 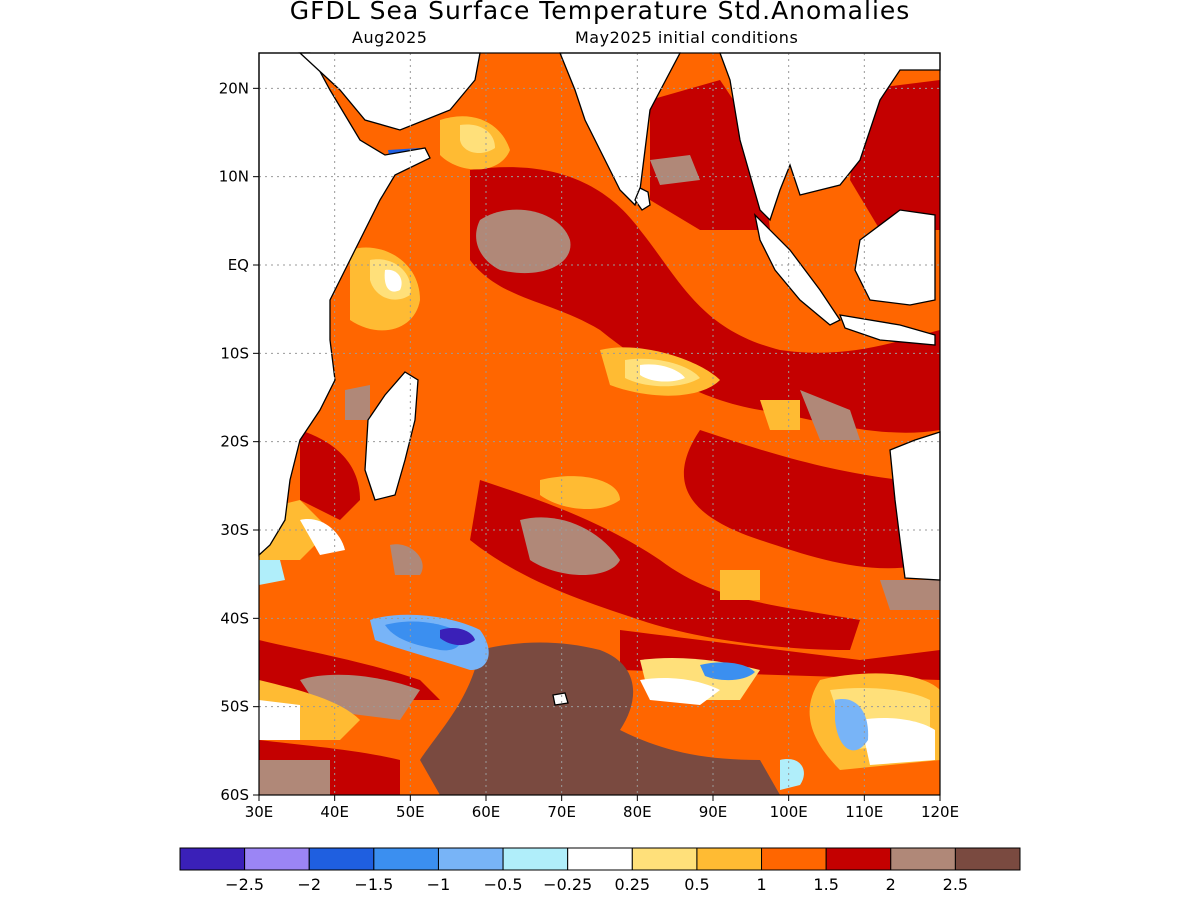 What do you see at coordinates (234, 353) in the screenshot?
I see `y-tick-label: 10S` at bounding box center [234, 353].